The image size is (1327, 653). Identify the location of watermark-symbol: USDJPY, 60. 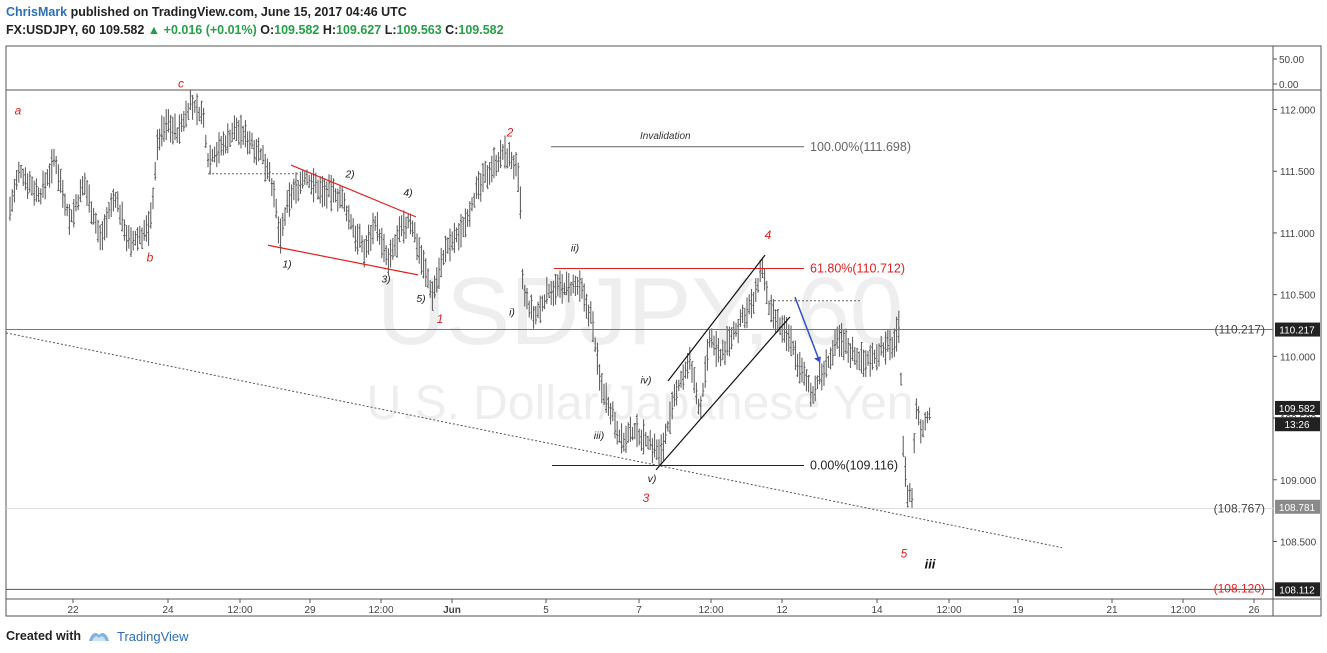
(640, 311).